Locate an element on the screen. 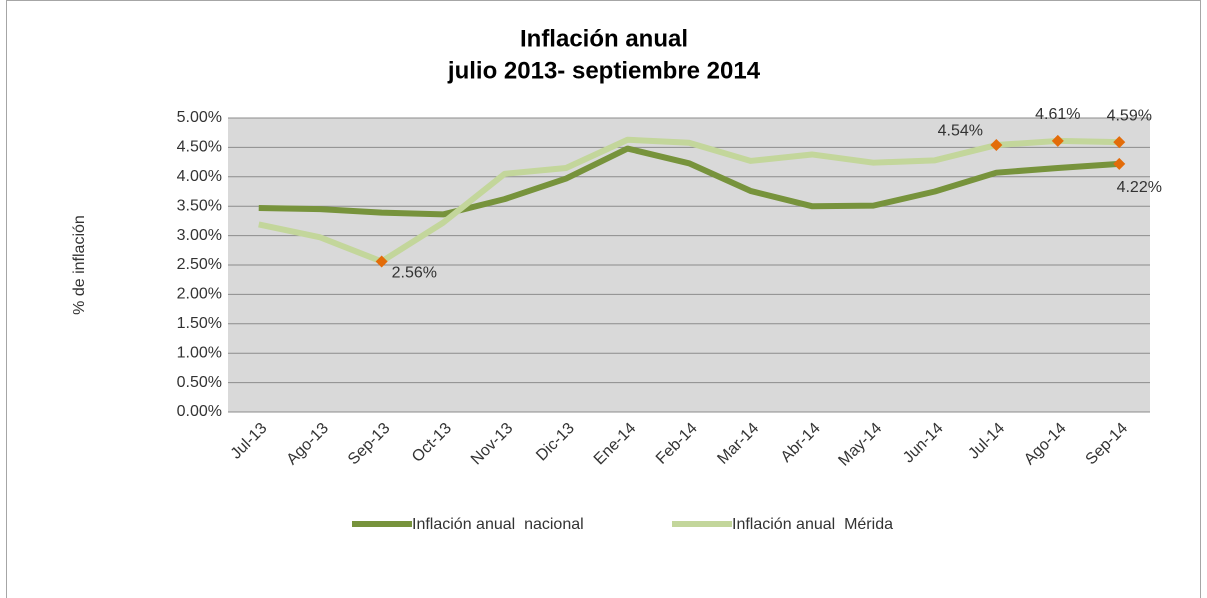 The height and width of the screenshot is (598, 1207). chart-subtitle: julio 2013- septiembre 2014 is located at coordinates (604, 70).